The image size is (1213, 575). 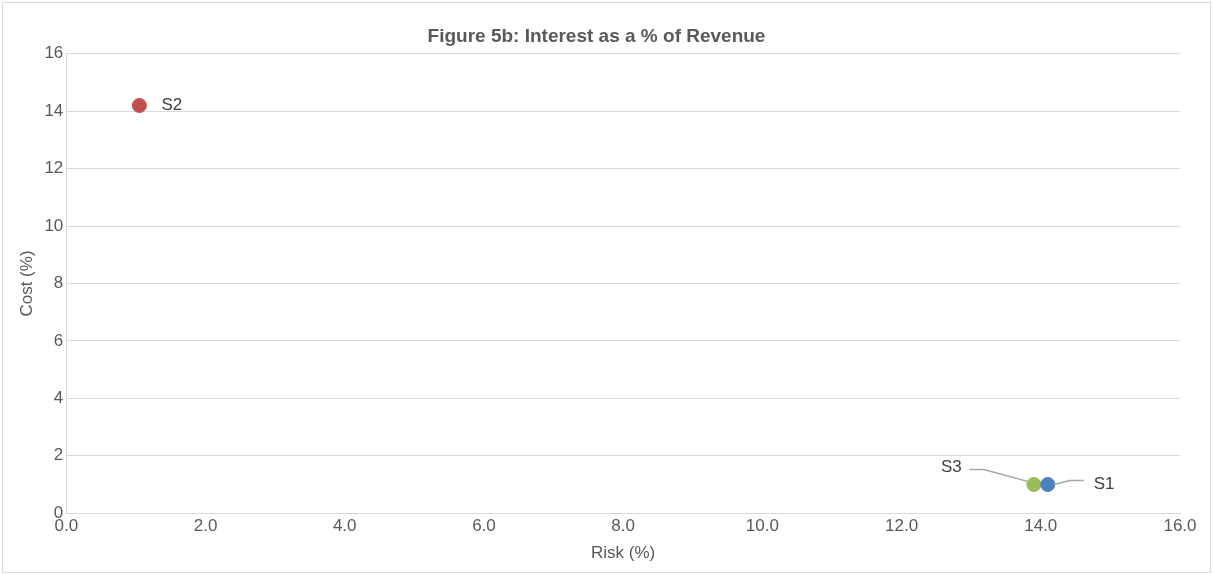 I want to click on y-tick-label: 8, so click(x=58, y=283).